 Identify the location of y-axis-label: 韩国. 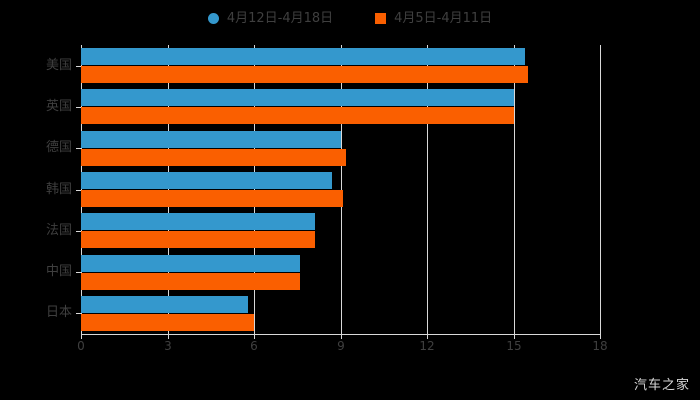
(58, 189).